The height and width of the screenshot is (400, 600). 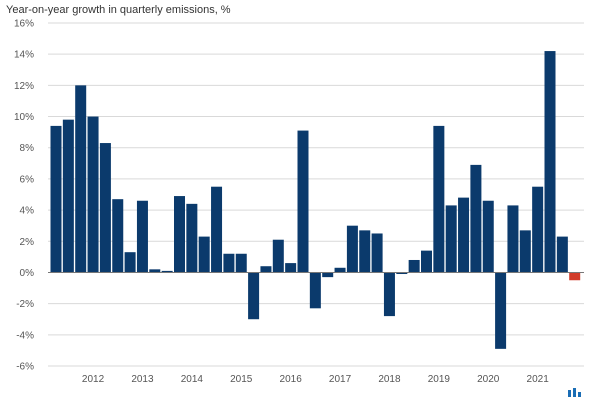 What do you see at coordinates (439, 379) in the screenshot?
I see `x-year-label: 2019` at bounding box center [439, 379].